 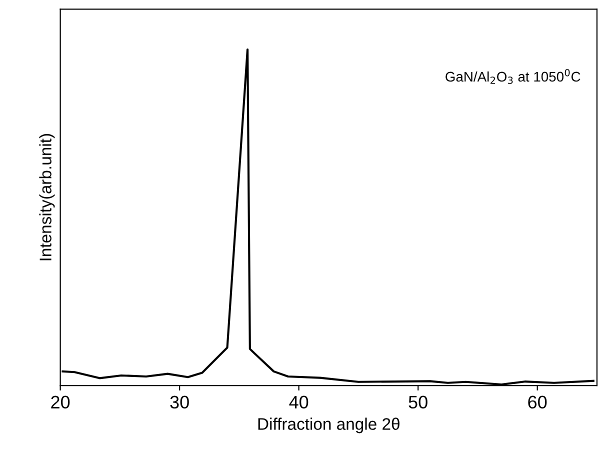 What do you see at coordinates (513, 76) in the screenshot?
I see `annotation: GaN/Al$_{2}$O$_{3}$ at 1050$^{0}$C` at bounding box center [513, 76].